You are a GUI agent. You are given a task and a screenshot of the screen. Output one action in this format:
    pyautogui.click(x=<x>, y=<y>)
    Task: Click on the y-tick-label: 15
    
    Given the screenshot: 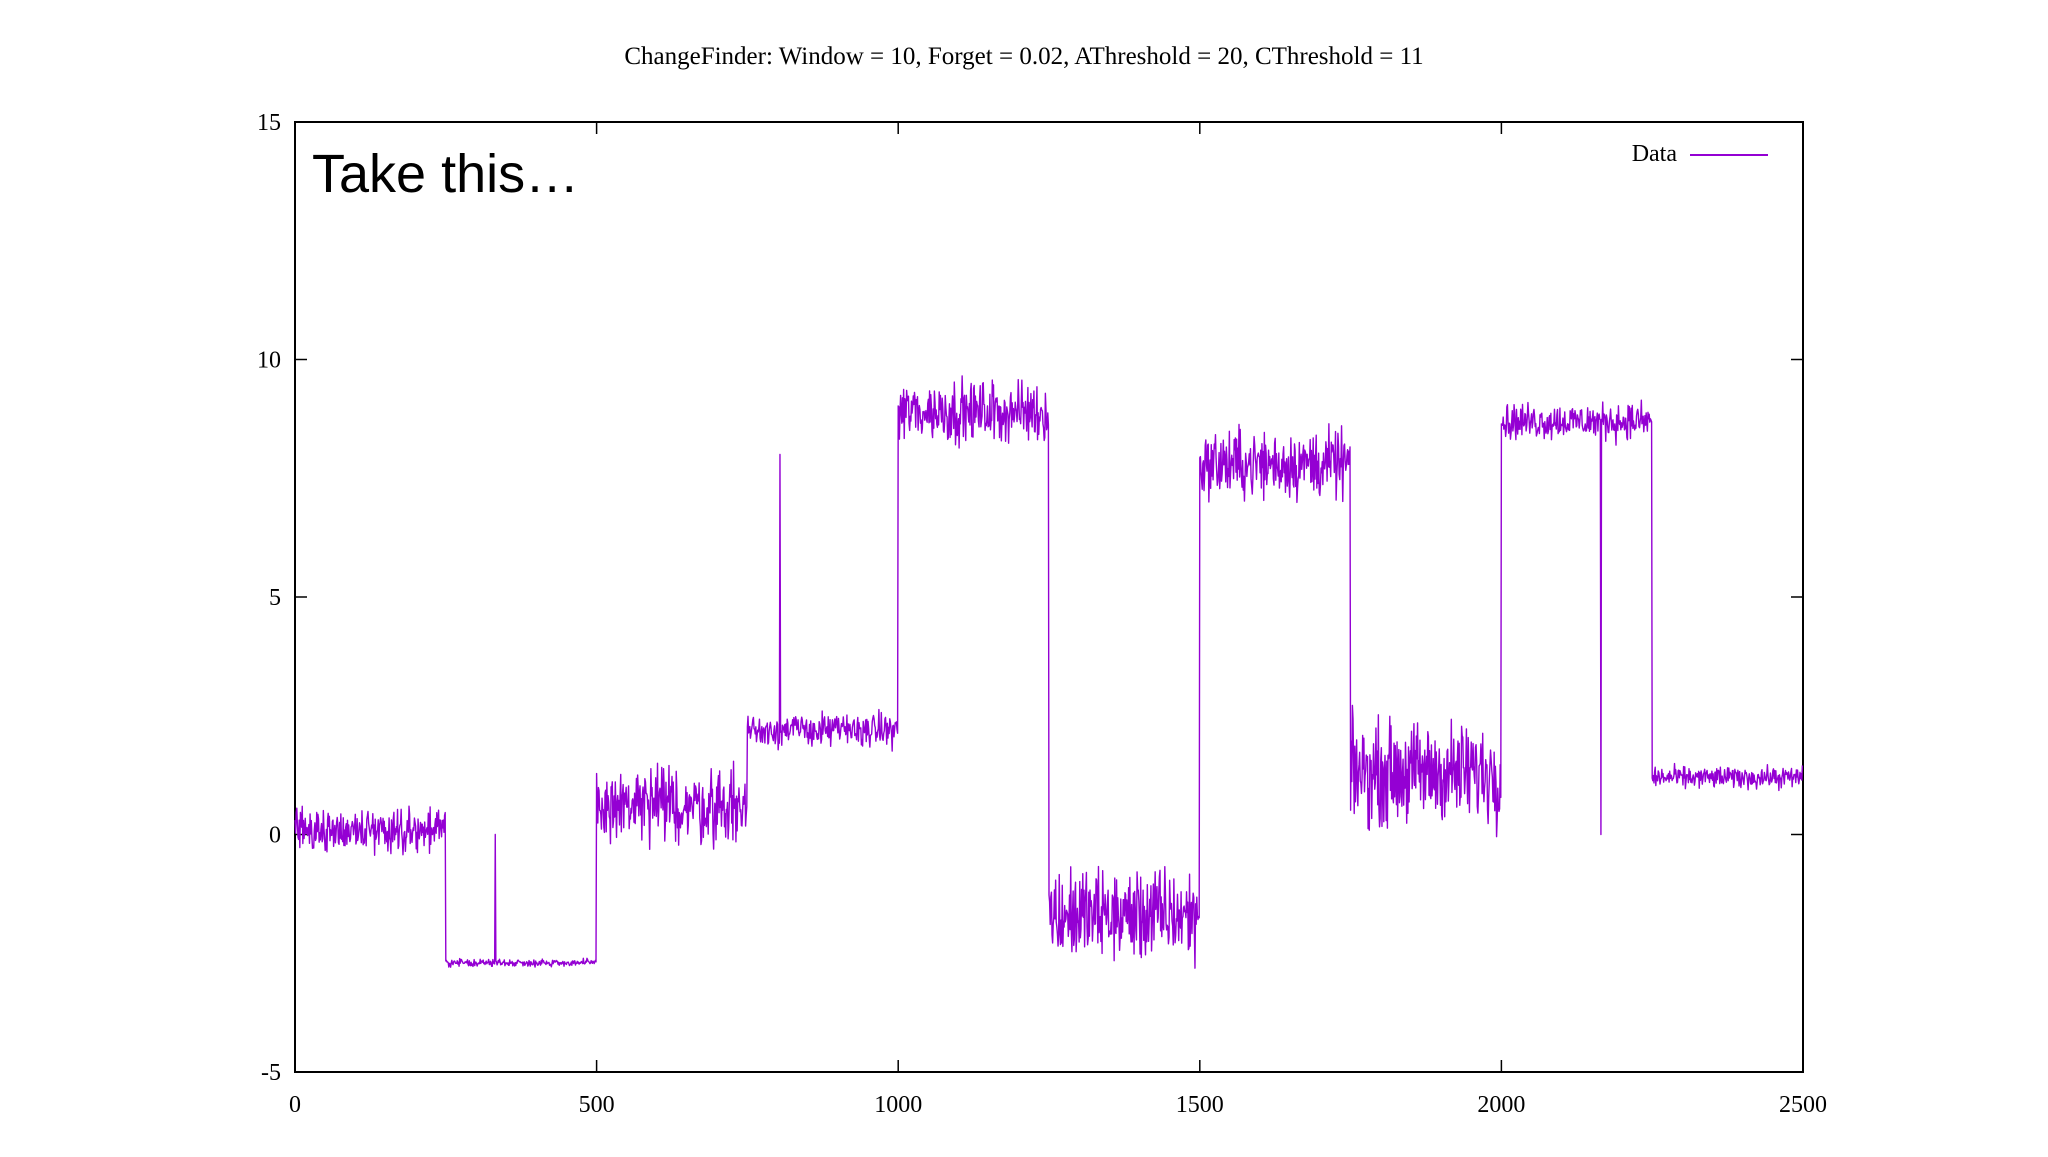 What is the action you would take?
    pyautogui.click(x=269, y=123)
    